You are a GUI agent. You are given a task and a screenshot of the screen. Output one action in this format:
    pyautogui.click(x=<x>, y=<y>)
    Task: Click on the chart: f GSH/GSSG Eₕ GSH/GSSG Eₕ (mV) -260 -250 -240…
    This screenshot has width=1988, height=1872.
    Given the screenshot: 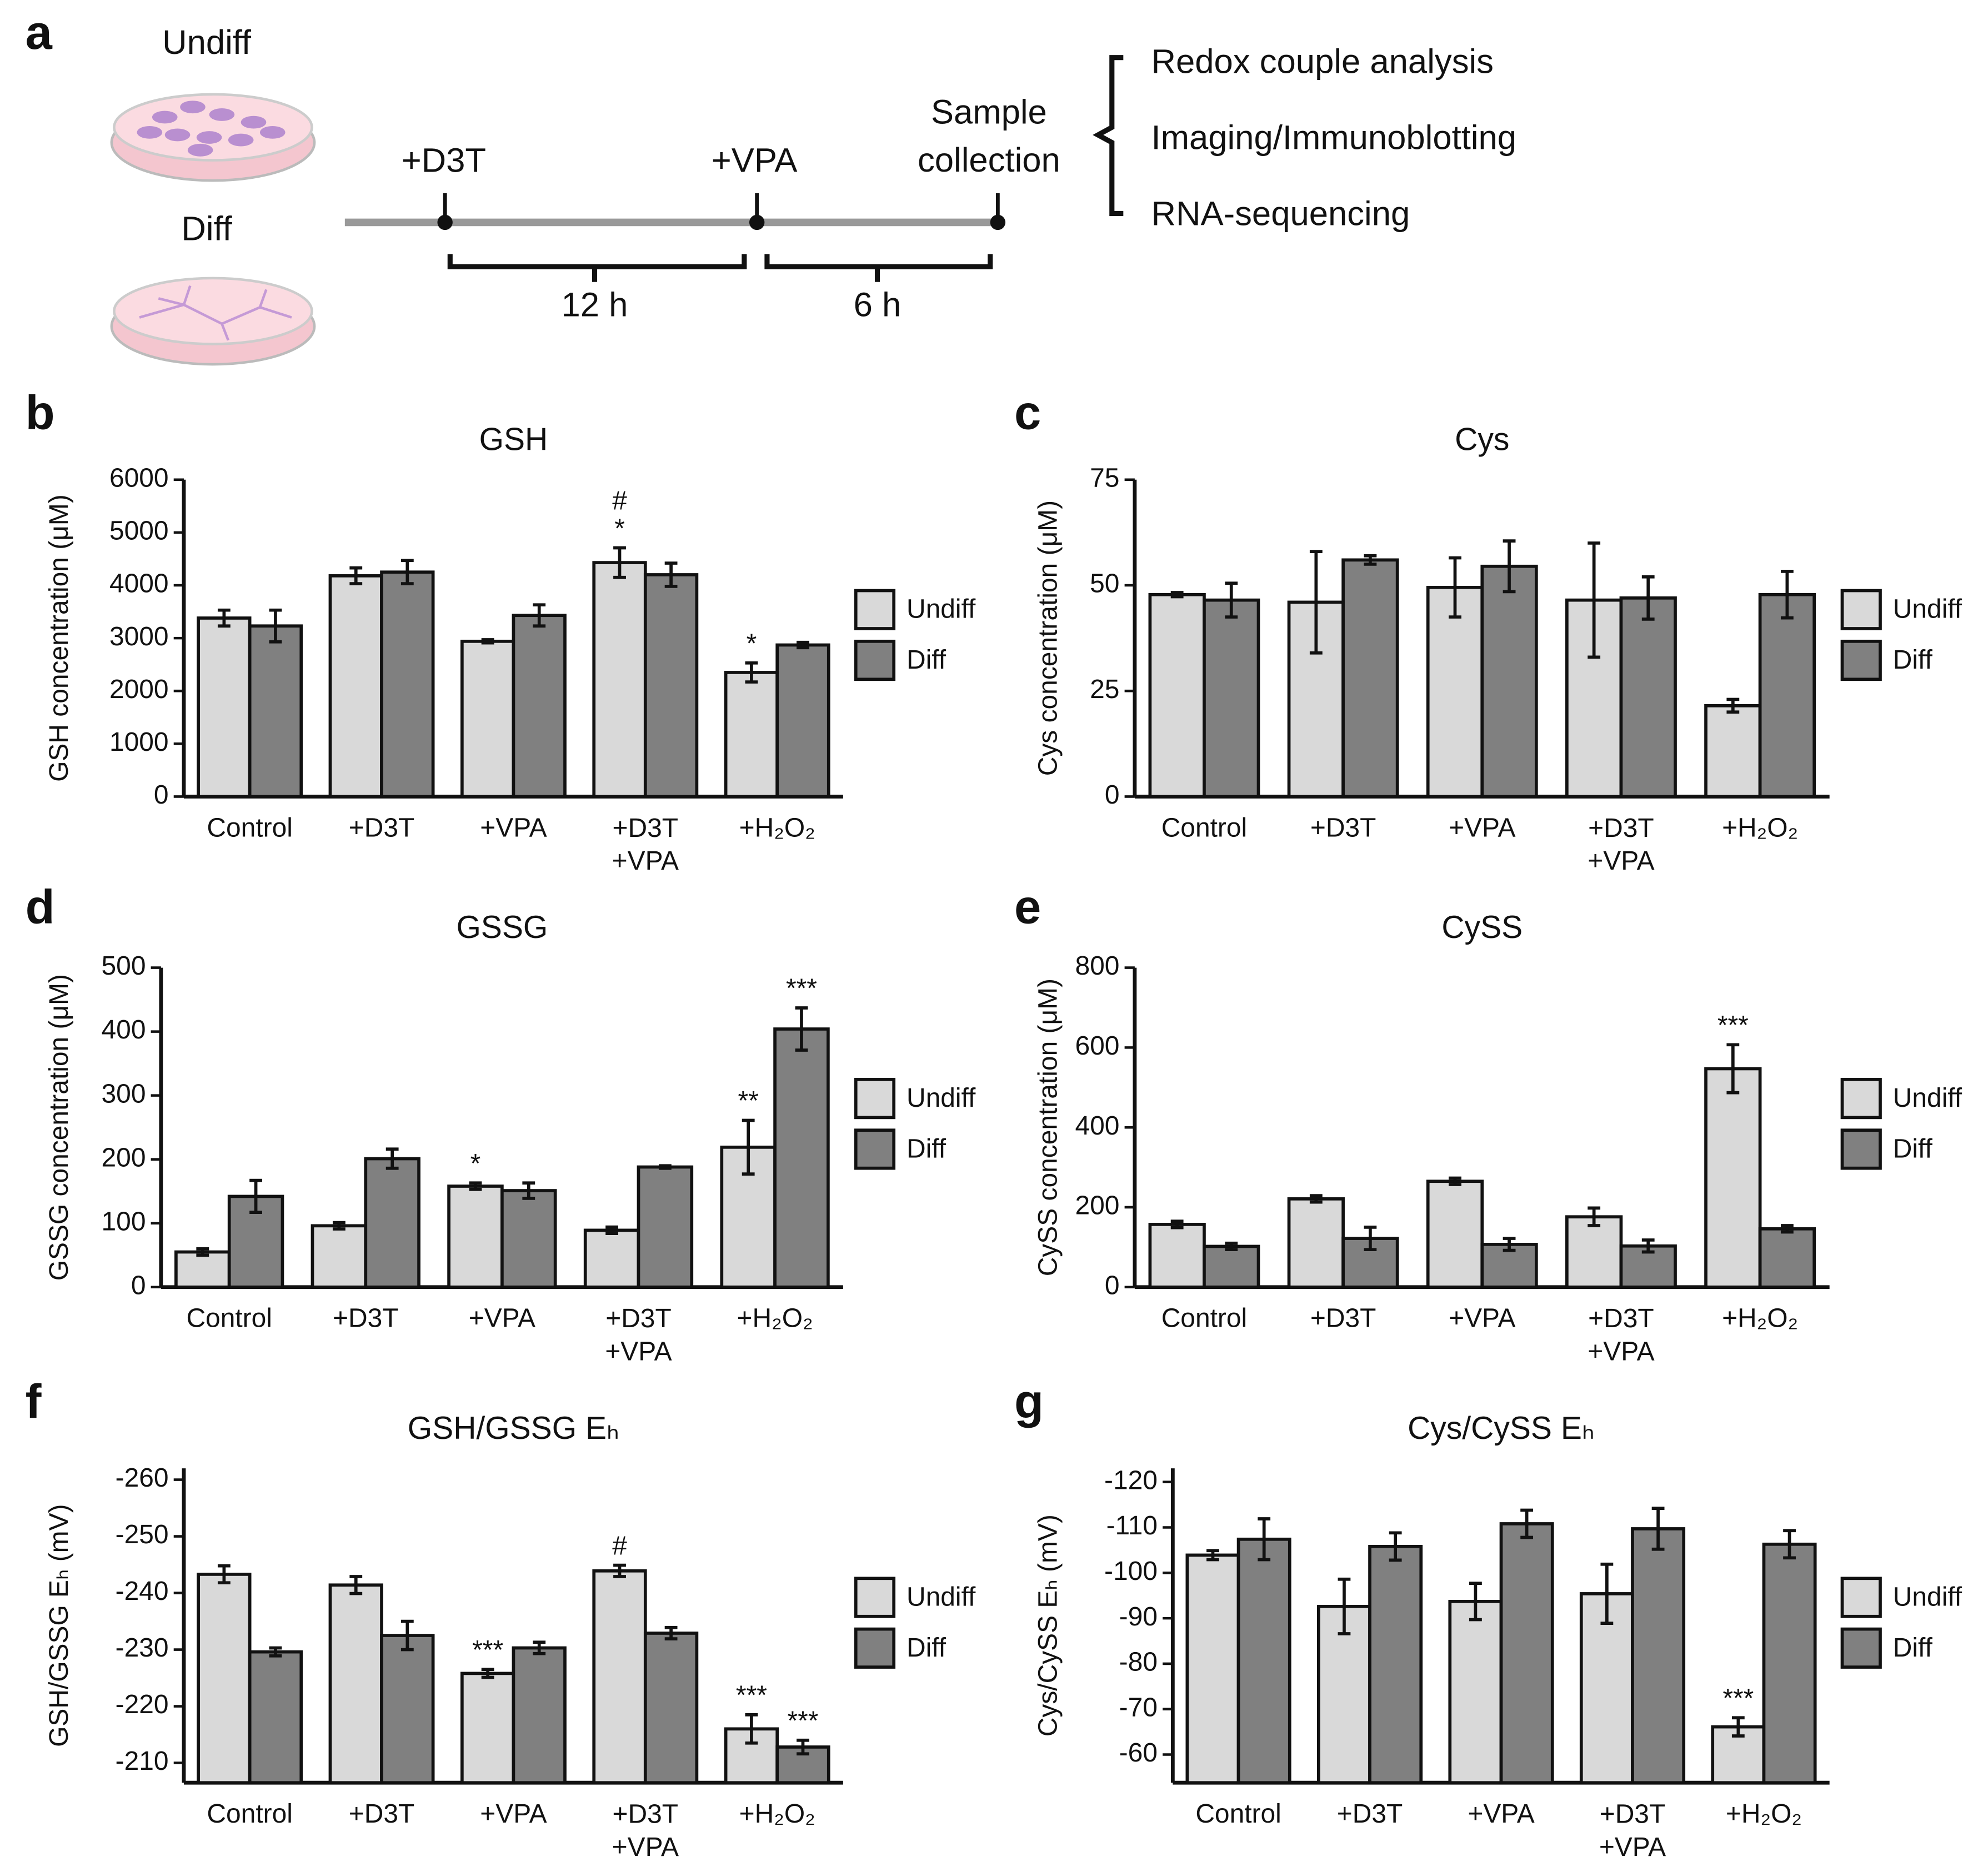 What is the action you would take?
    pyautogui.click(x=501, y=1618)
    